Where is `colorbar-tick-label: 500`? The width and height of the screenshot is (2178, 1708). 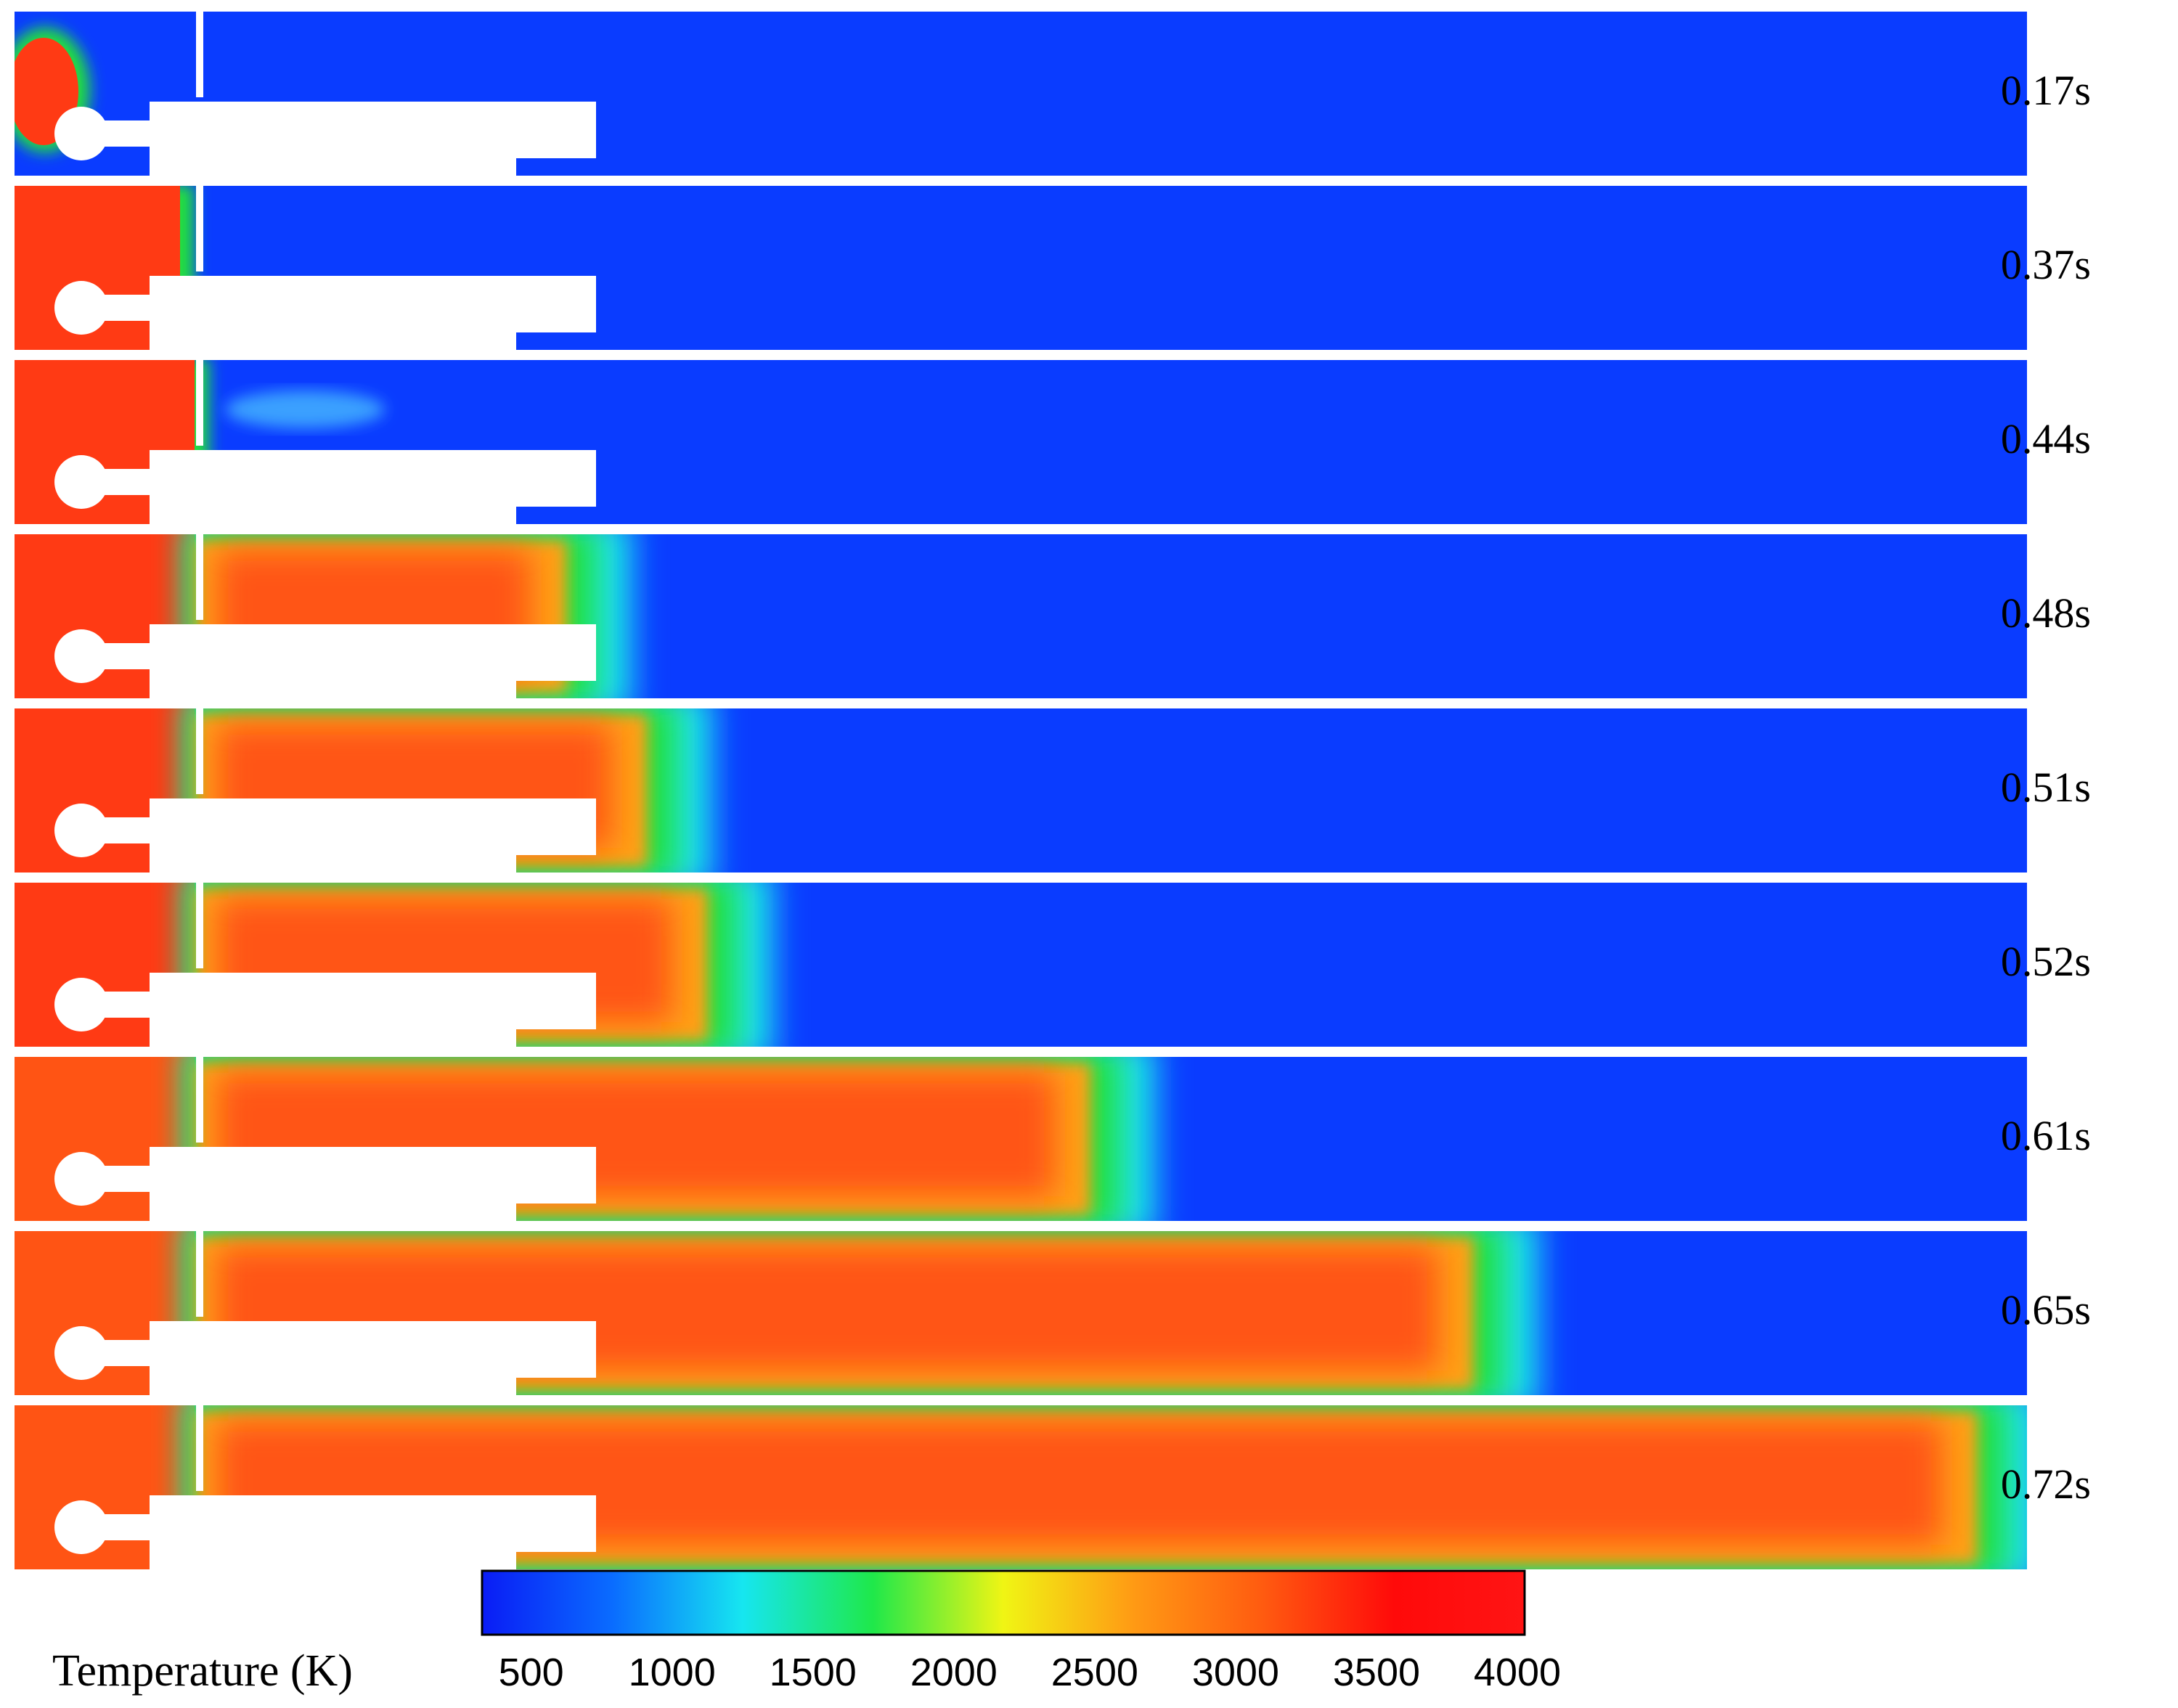 colorbar-tick-label: 500 is located at coordinates (531, 1672).